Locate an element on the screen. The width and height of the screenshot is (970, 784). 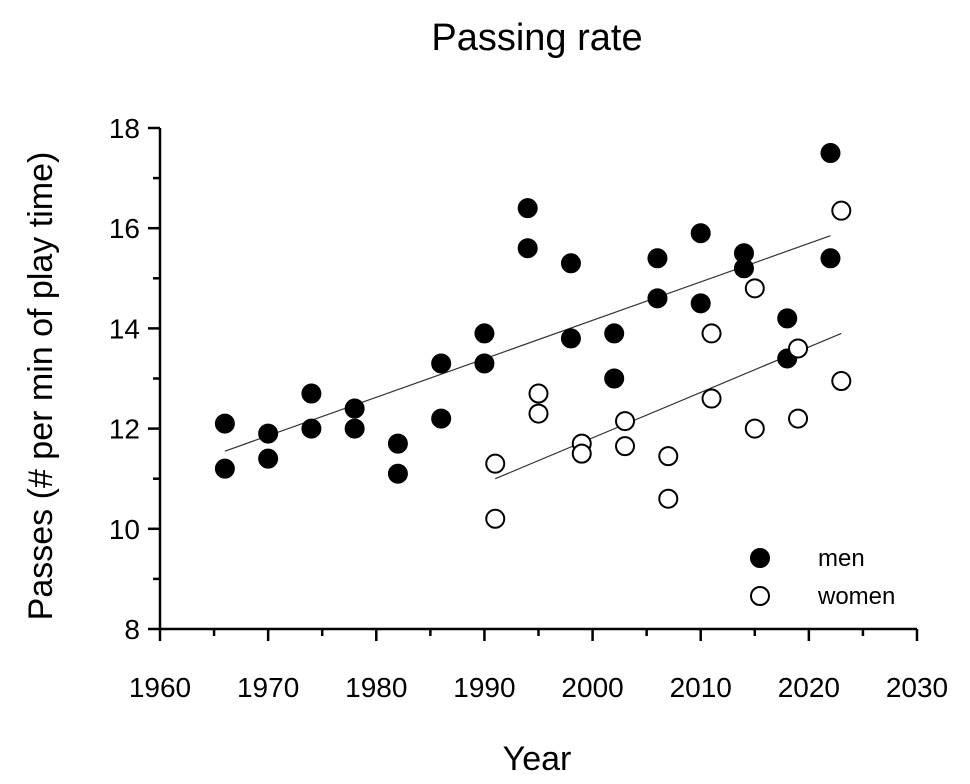
legend-marker-men is located at coordinates (760, 558).